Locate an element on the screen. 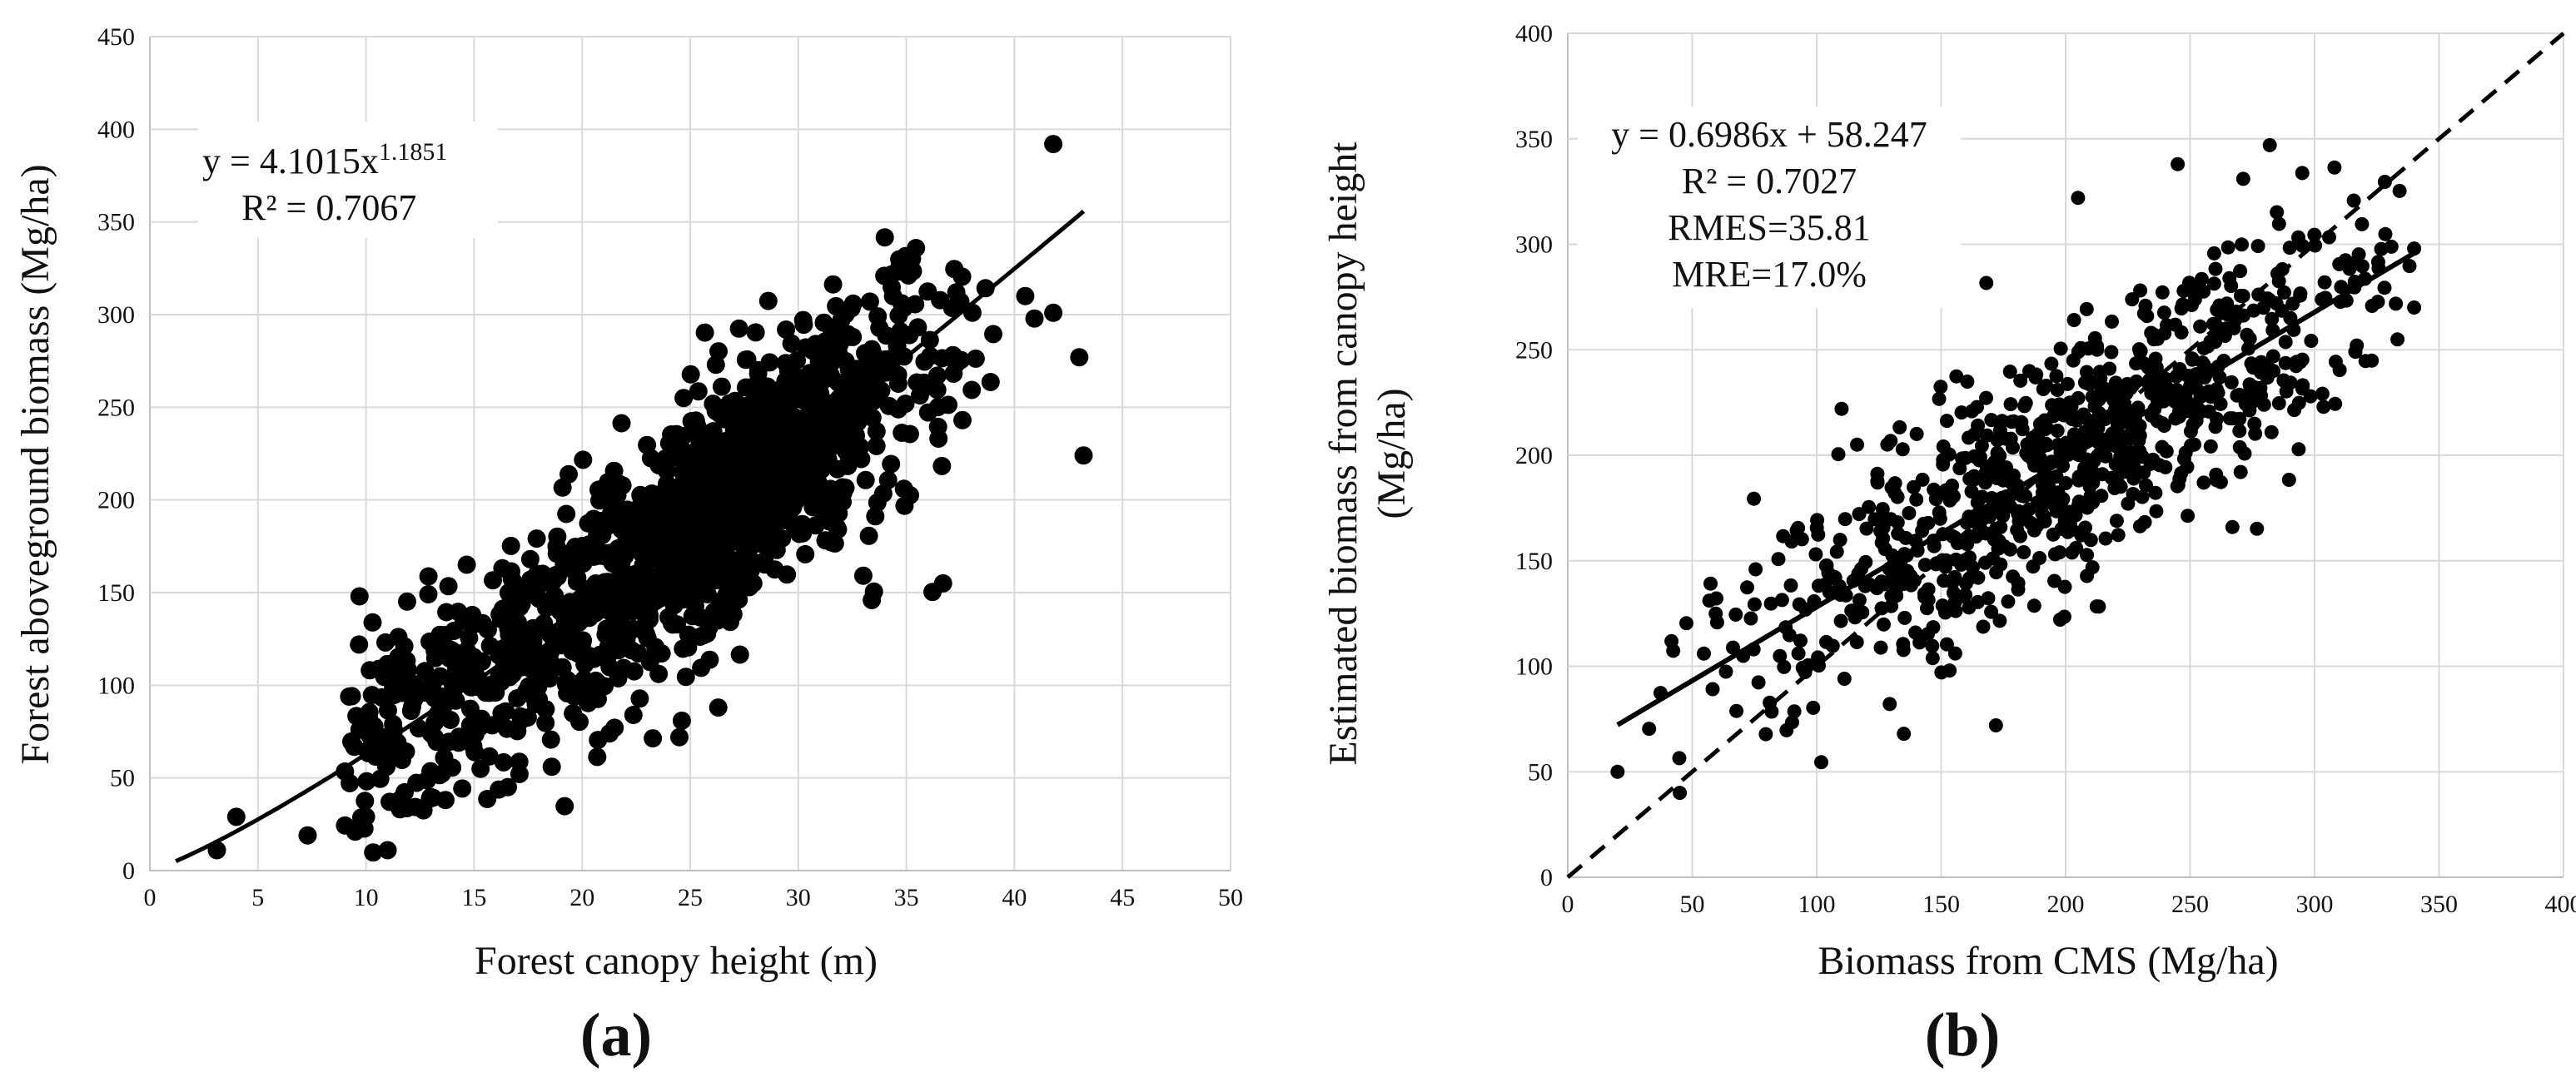 Image resolution: width=2576 pixels, height=1082 pixels. a-y-tick-label: 50 is located at coordinates (122, 779).